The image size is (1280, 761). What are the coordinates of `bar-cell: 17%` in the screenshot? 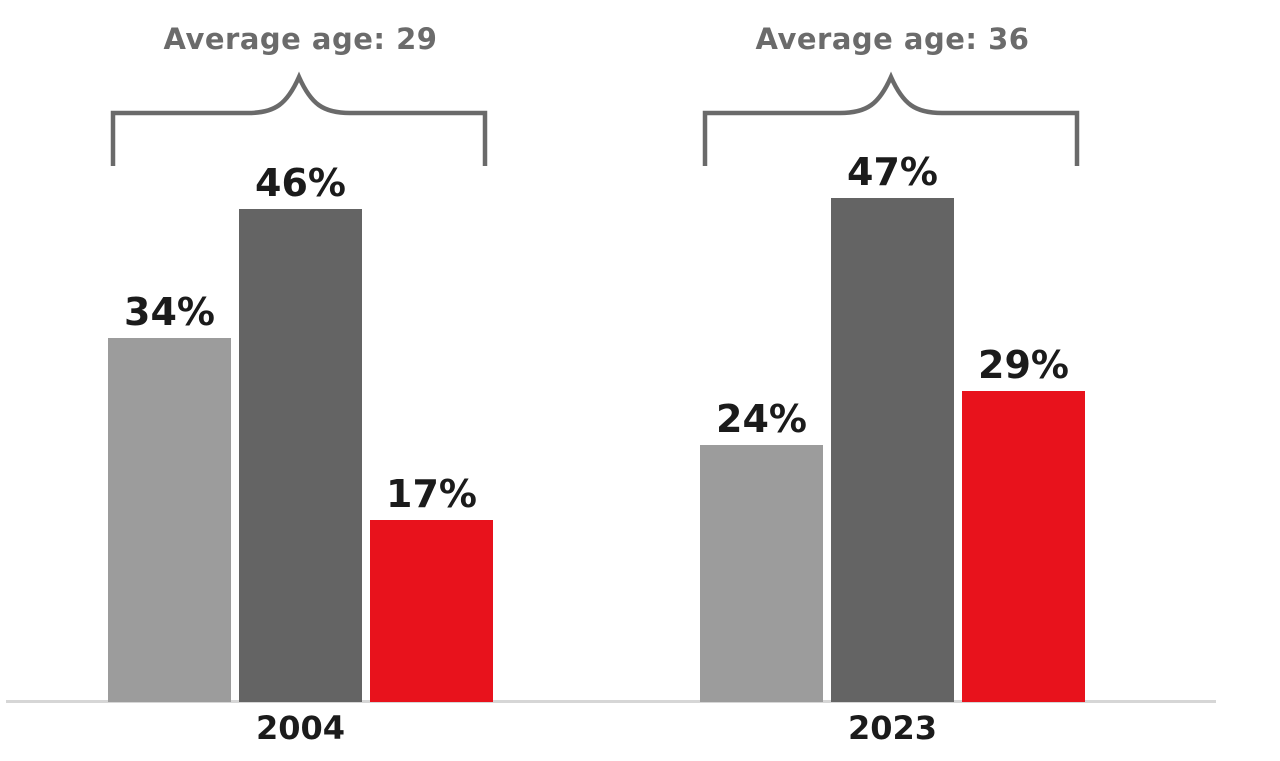 It's located at (431, 588).